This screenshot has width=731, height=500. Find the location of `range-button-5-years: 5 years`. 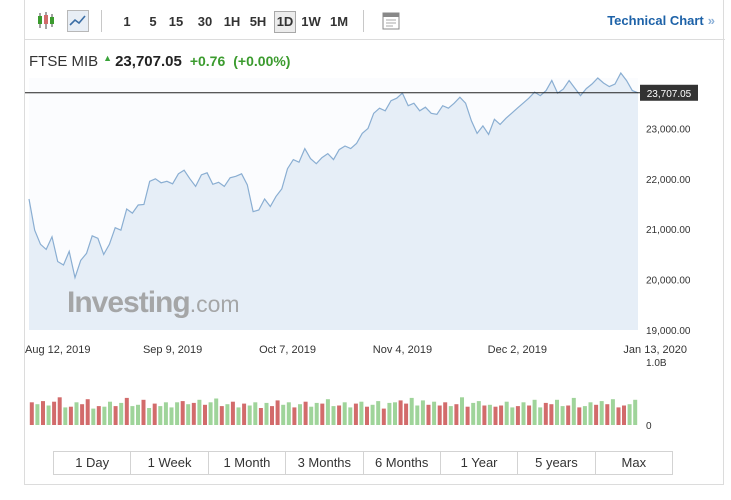

range-button-5-years: 5 years is located at coordinates (557, 463).